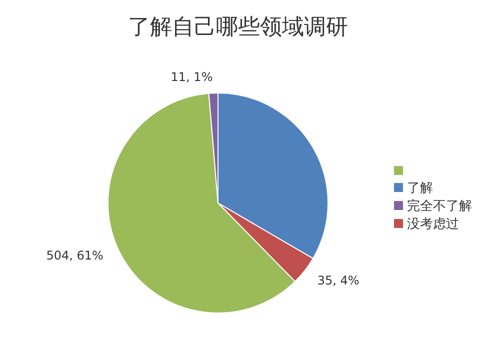  Describe the element at coordinates (75, 255) in the screenshot. I see `data-label: 504, 61%` at that location.